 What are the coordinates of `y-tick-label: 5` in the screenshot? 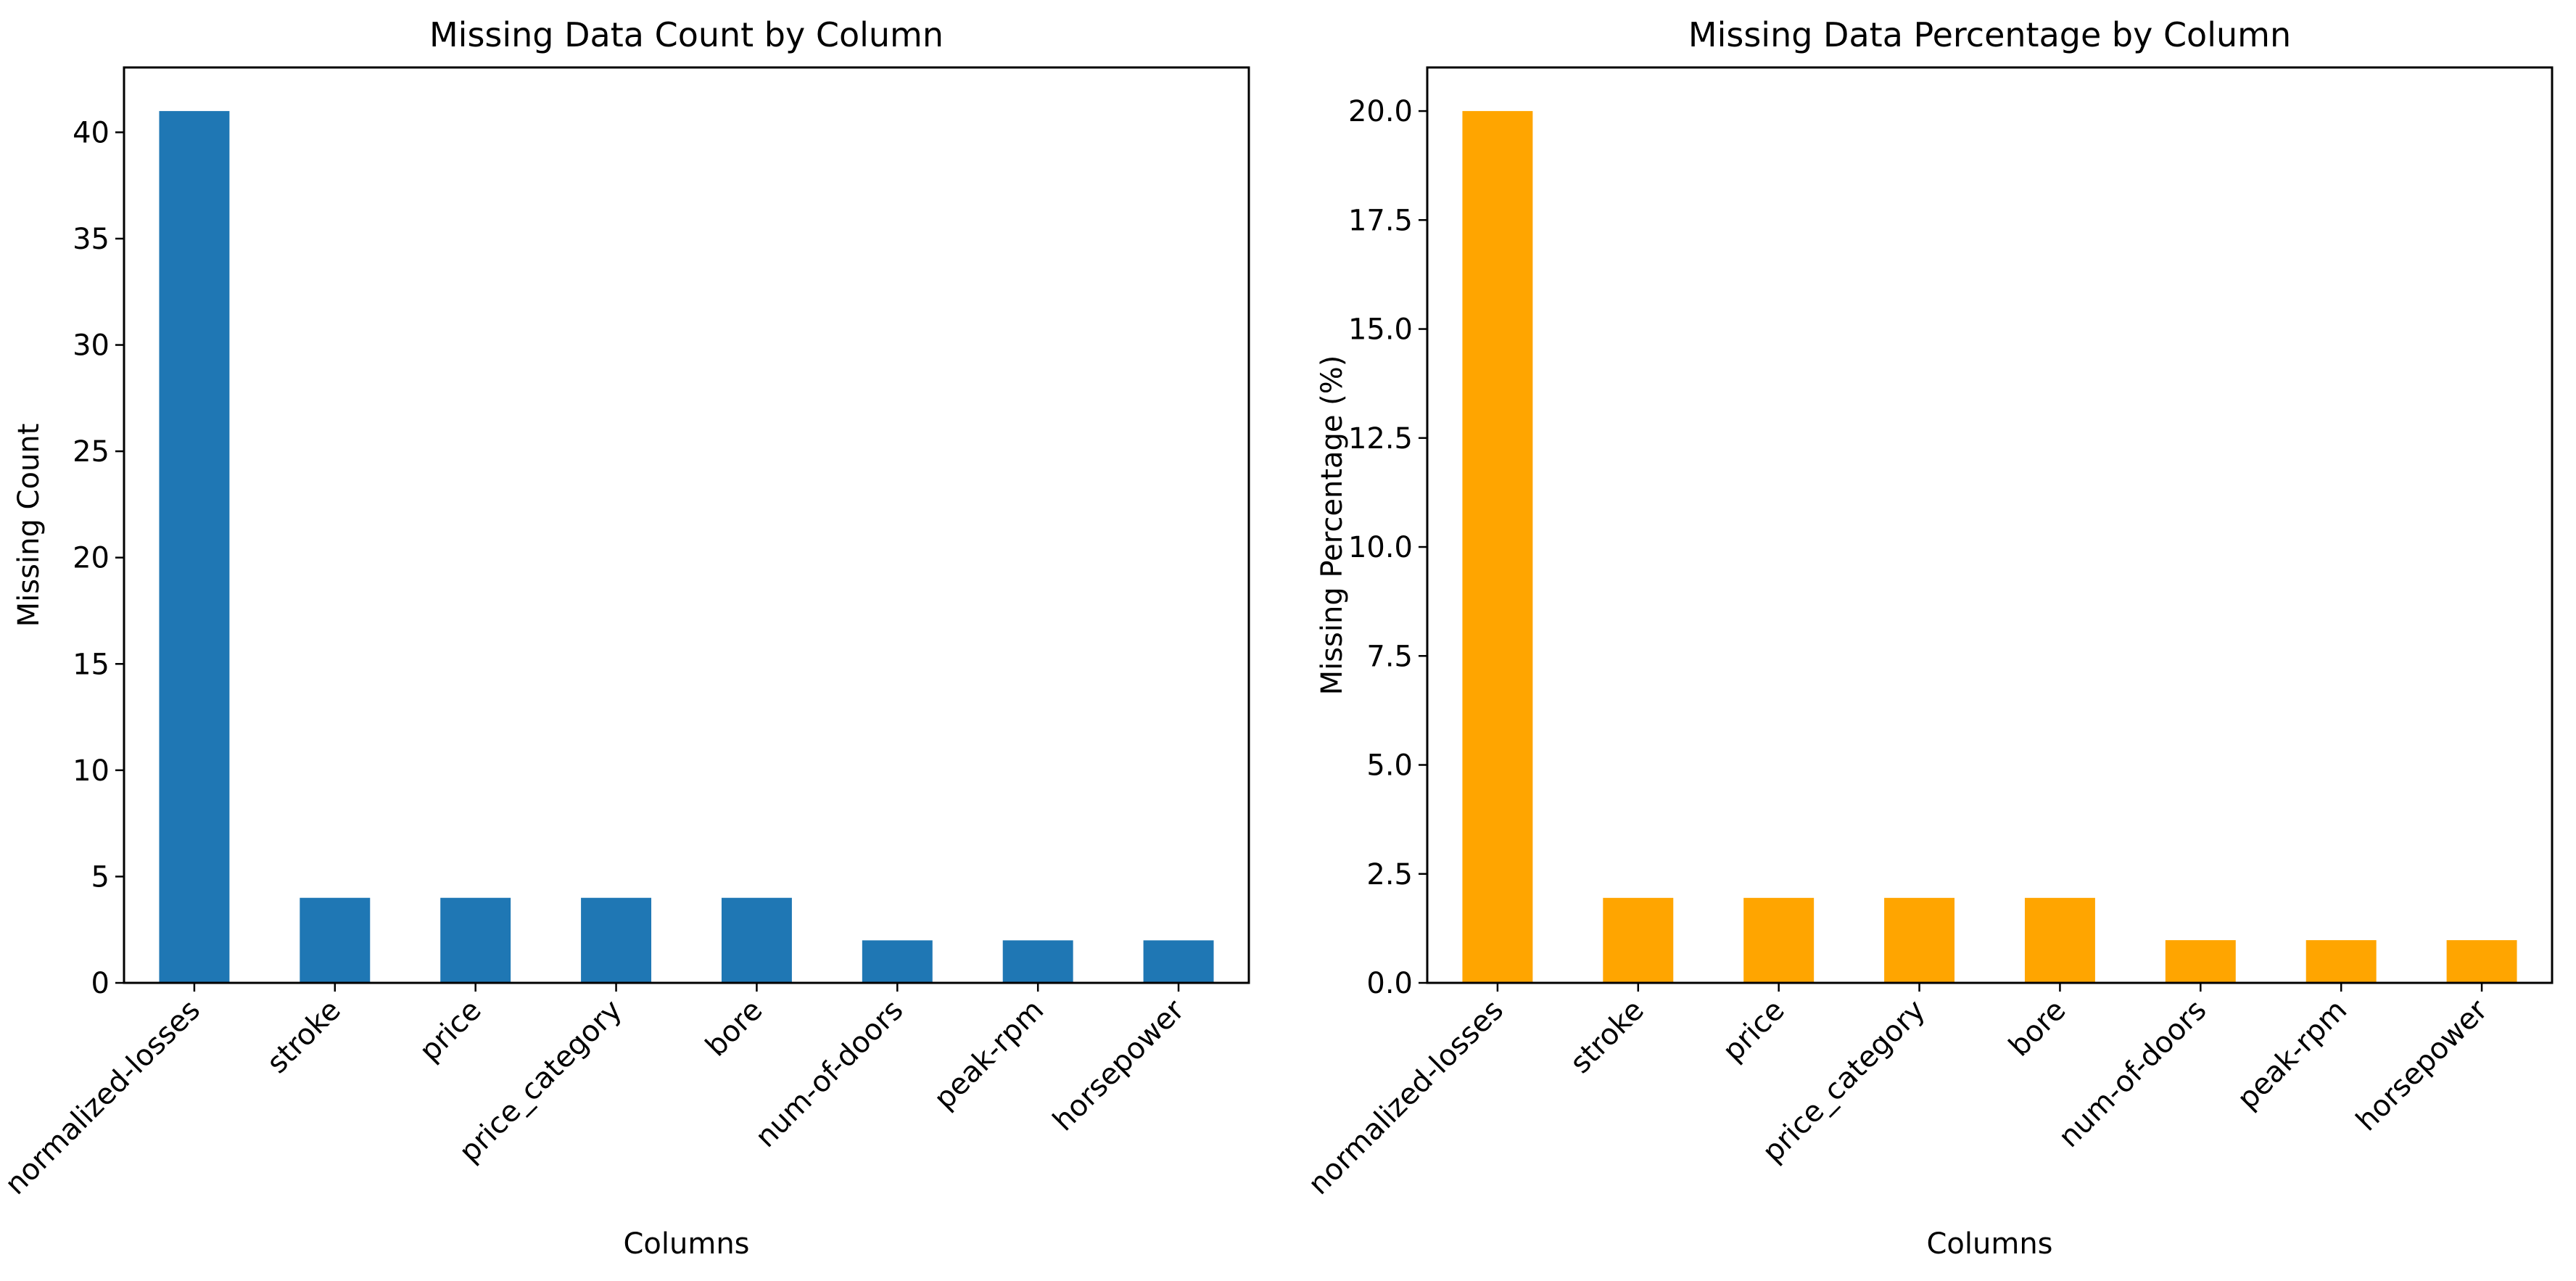 It's located at (100, 877).